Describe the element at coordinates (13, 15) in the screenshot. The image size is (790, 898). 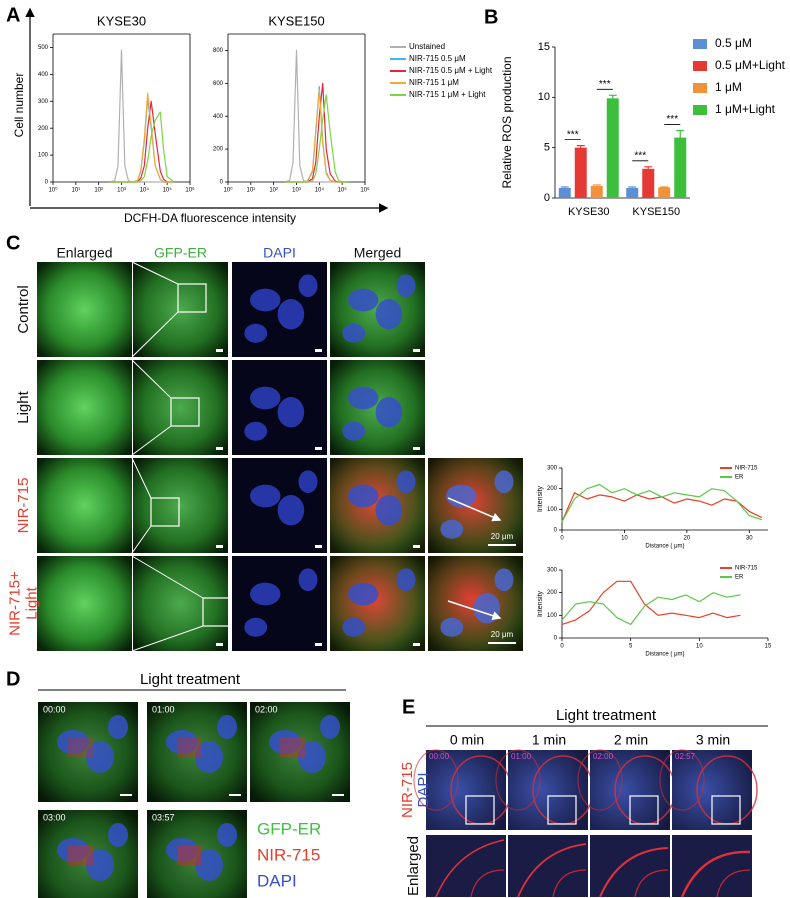
I see `panel-letter: A` at that location.